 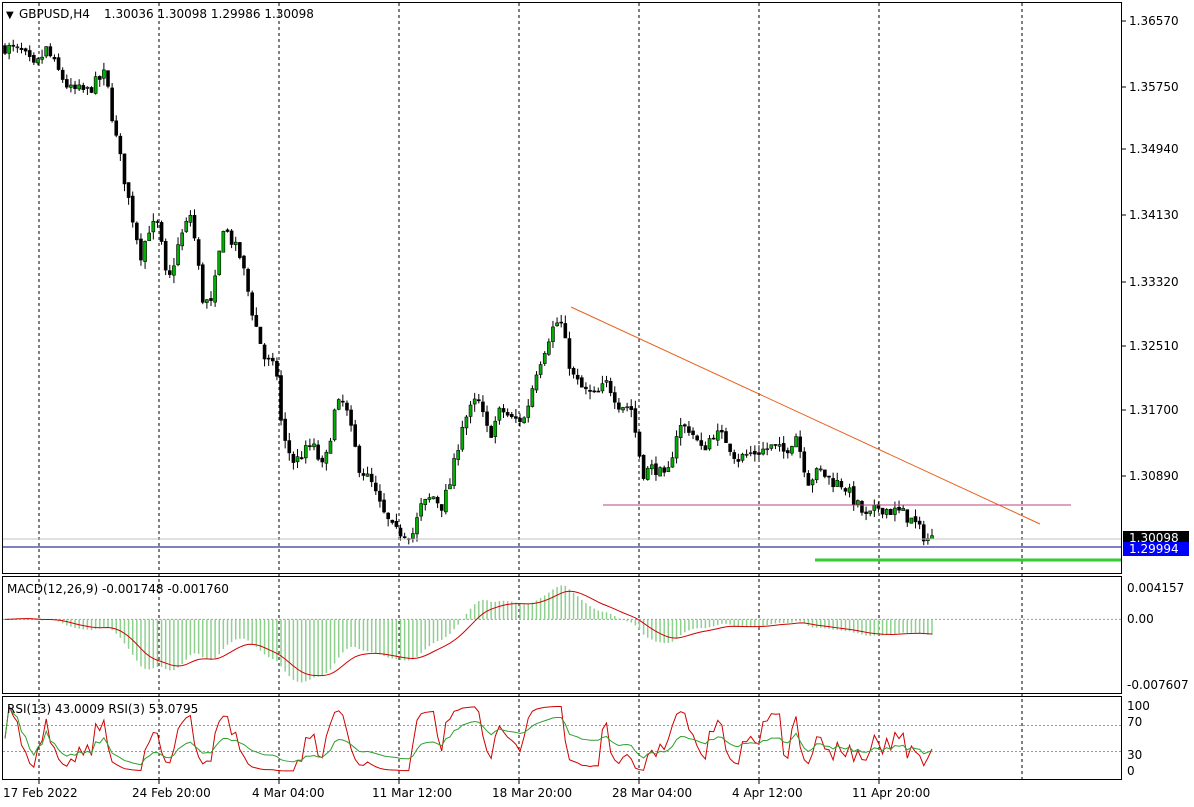 I want to click on y-tick-label: 1.34130, so click(x=1154, y=215).